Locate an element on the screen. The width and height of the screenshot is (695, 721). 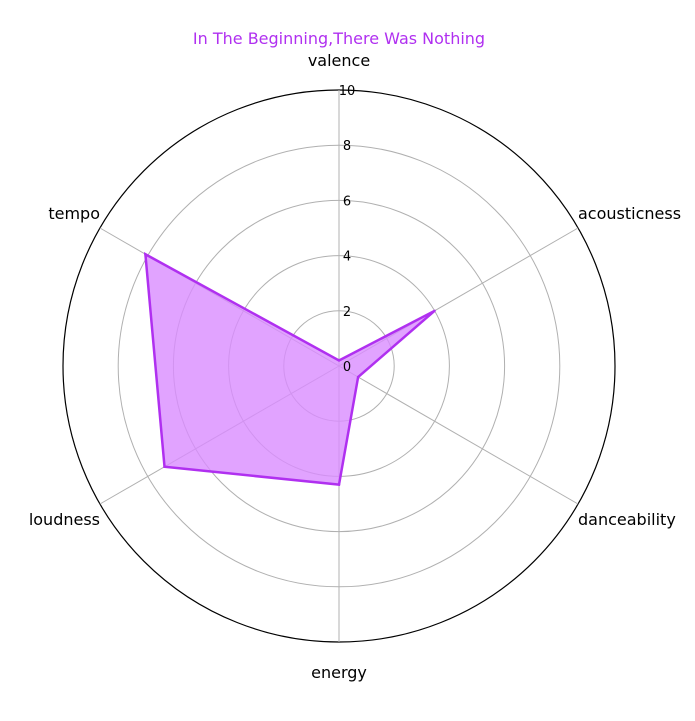
data-point-loudness is located at coordinates (164, 466).